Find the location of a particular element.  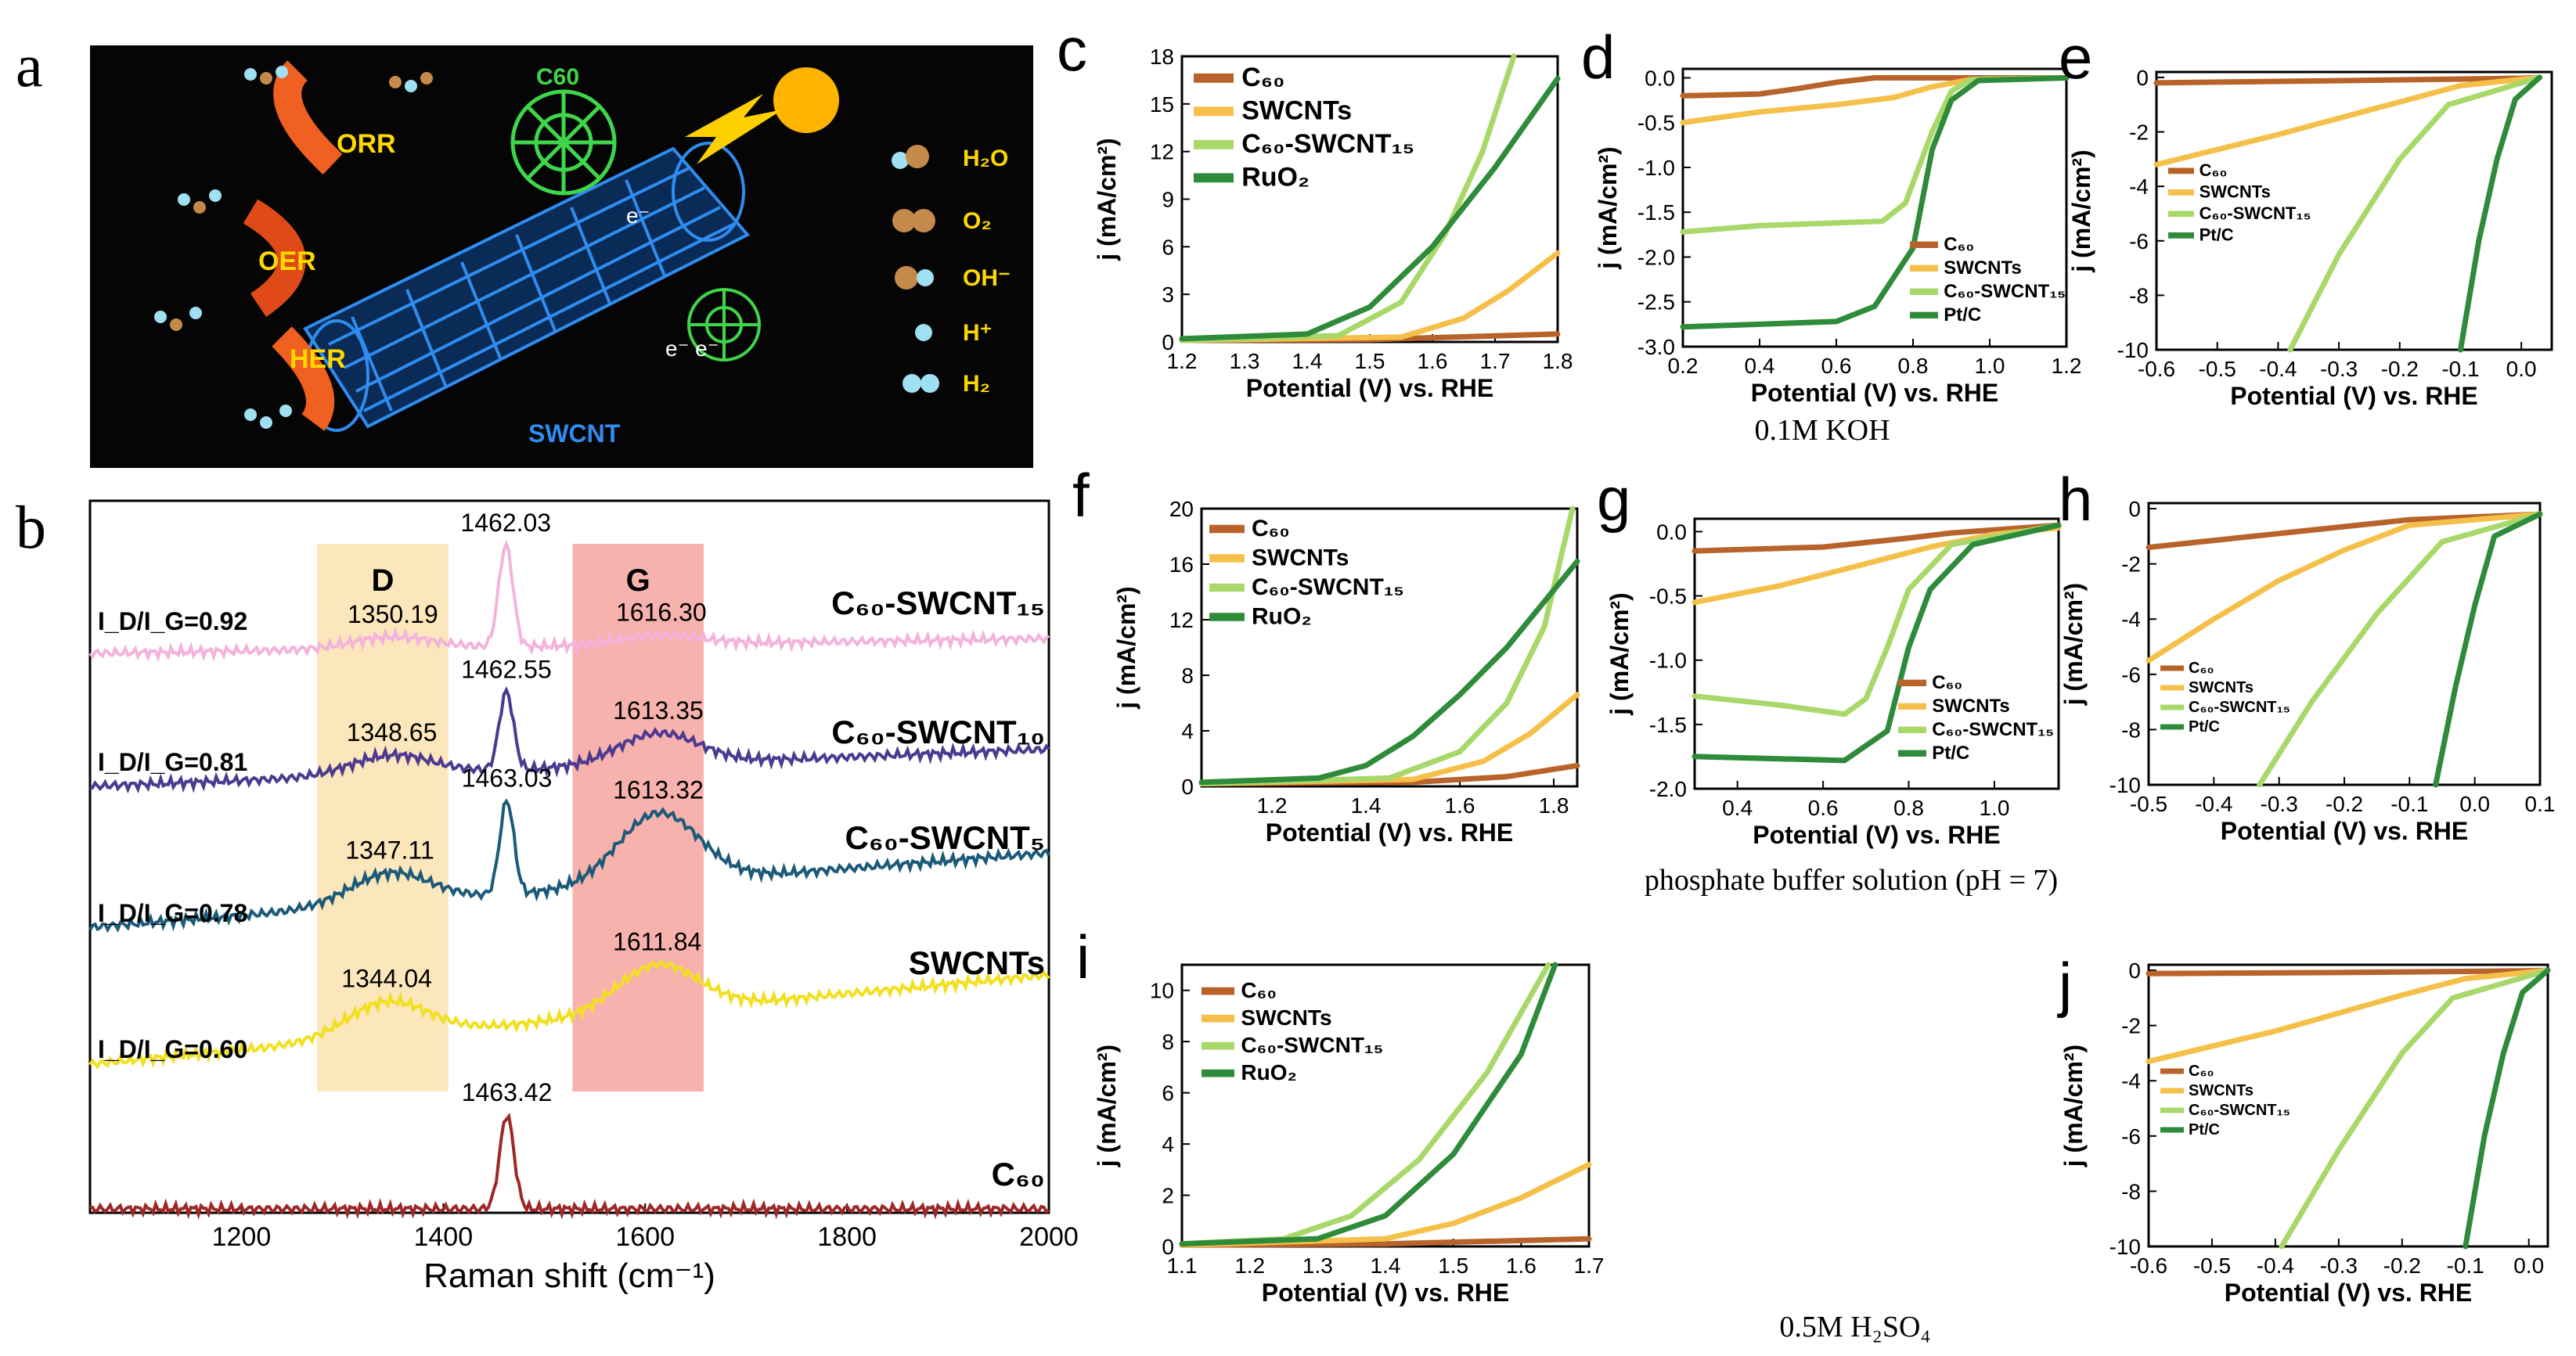

peak-label: 1344.04 is located at coordinates (386, 979).